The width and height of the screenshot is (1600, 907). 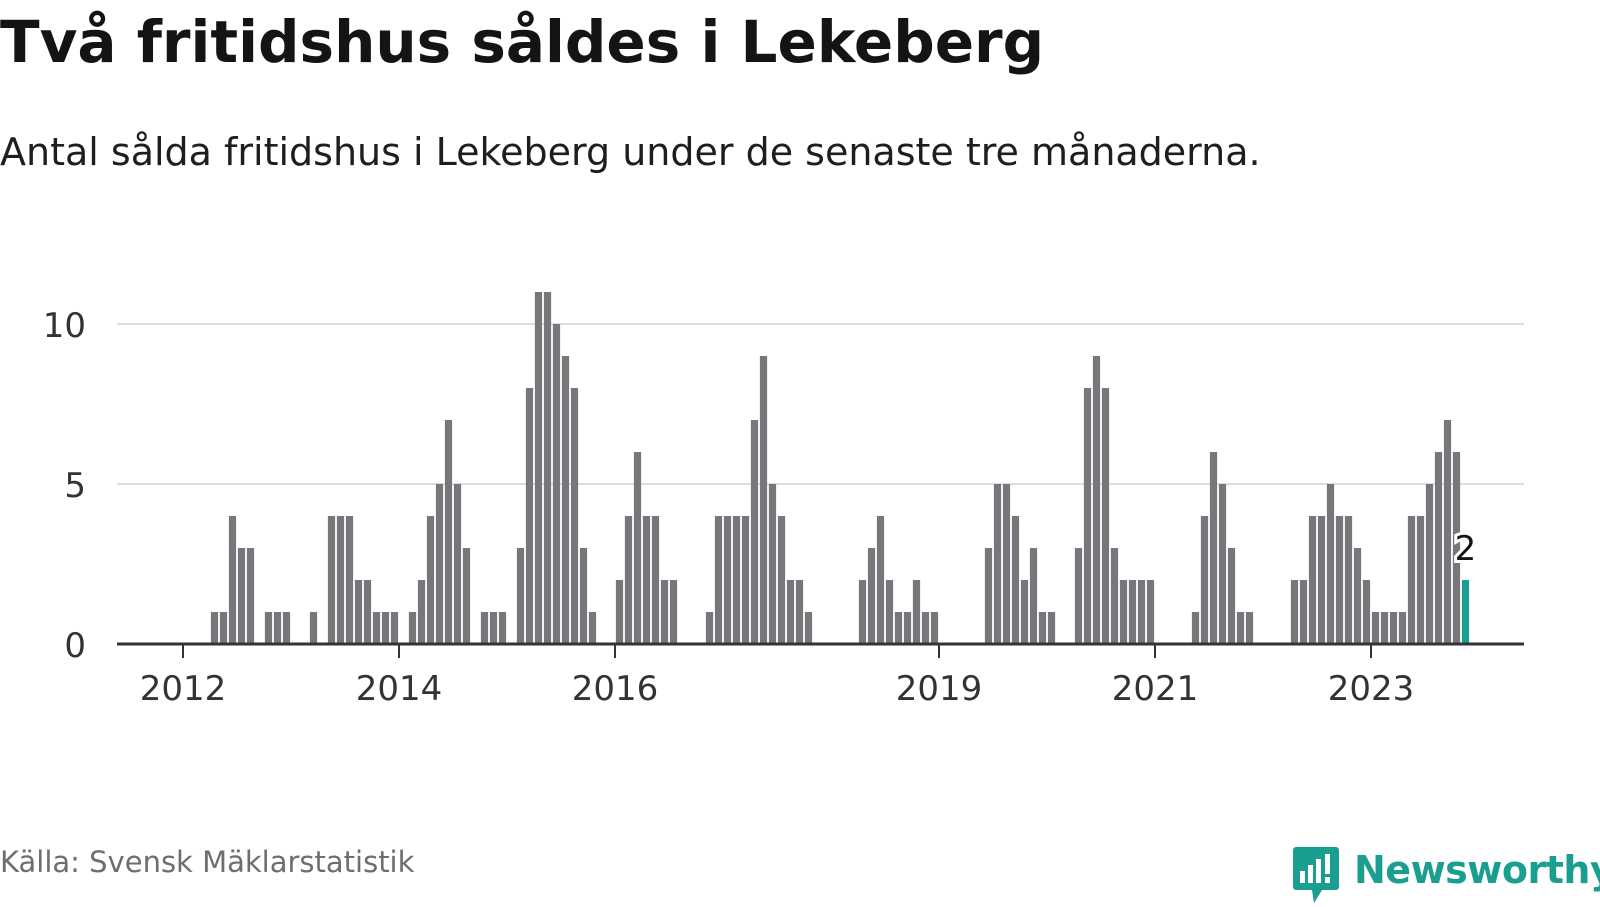 What do you see at coordinates (615, 689) in the screenshot?
I see `x-tick-label: 2016` at bounding box center [615, 689].